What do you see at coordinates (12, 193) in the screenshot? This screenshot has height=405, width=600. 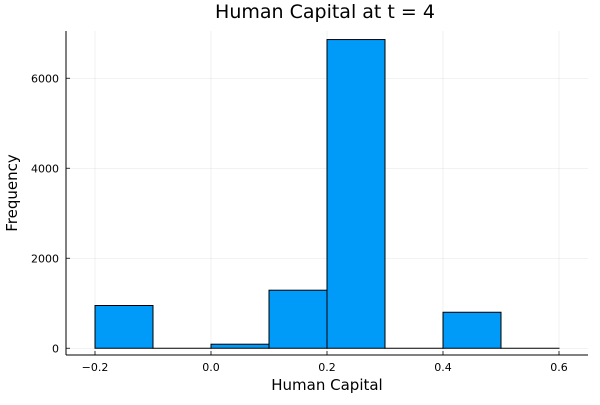 I see `y-axis-label: Frequency` at bounding box center [12, 193].